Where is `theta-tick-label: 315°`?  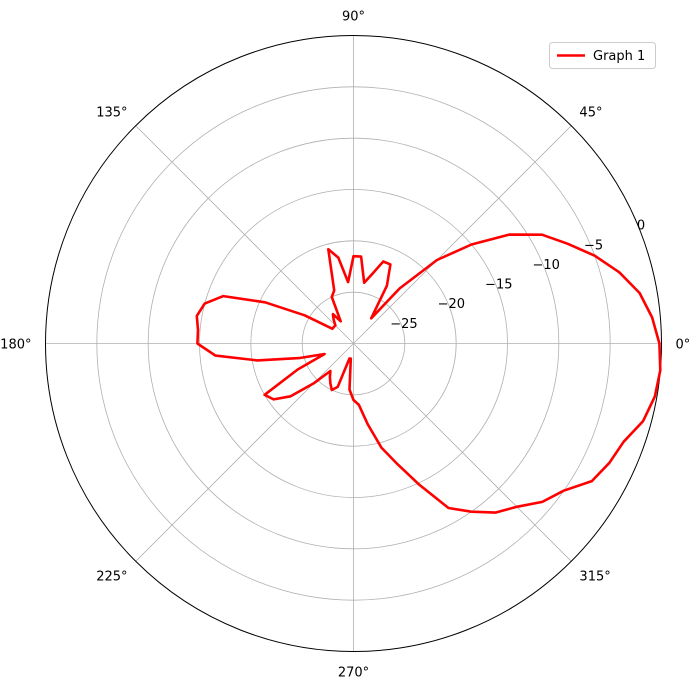 theta-tick-label: 315° is located at coordinates (594, 576).